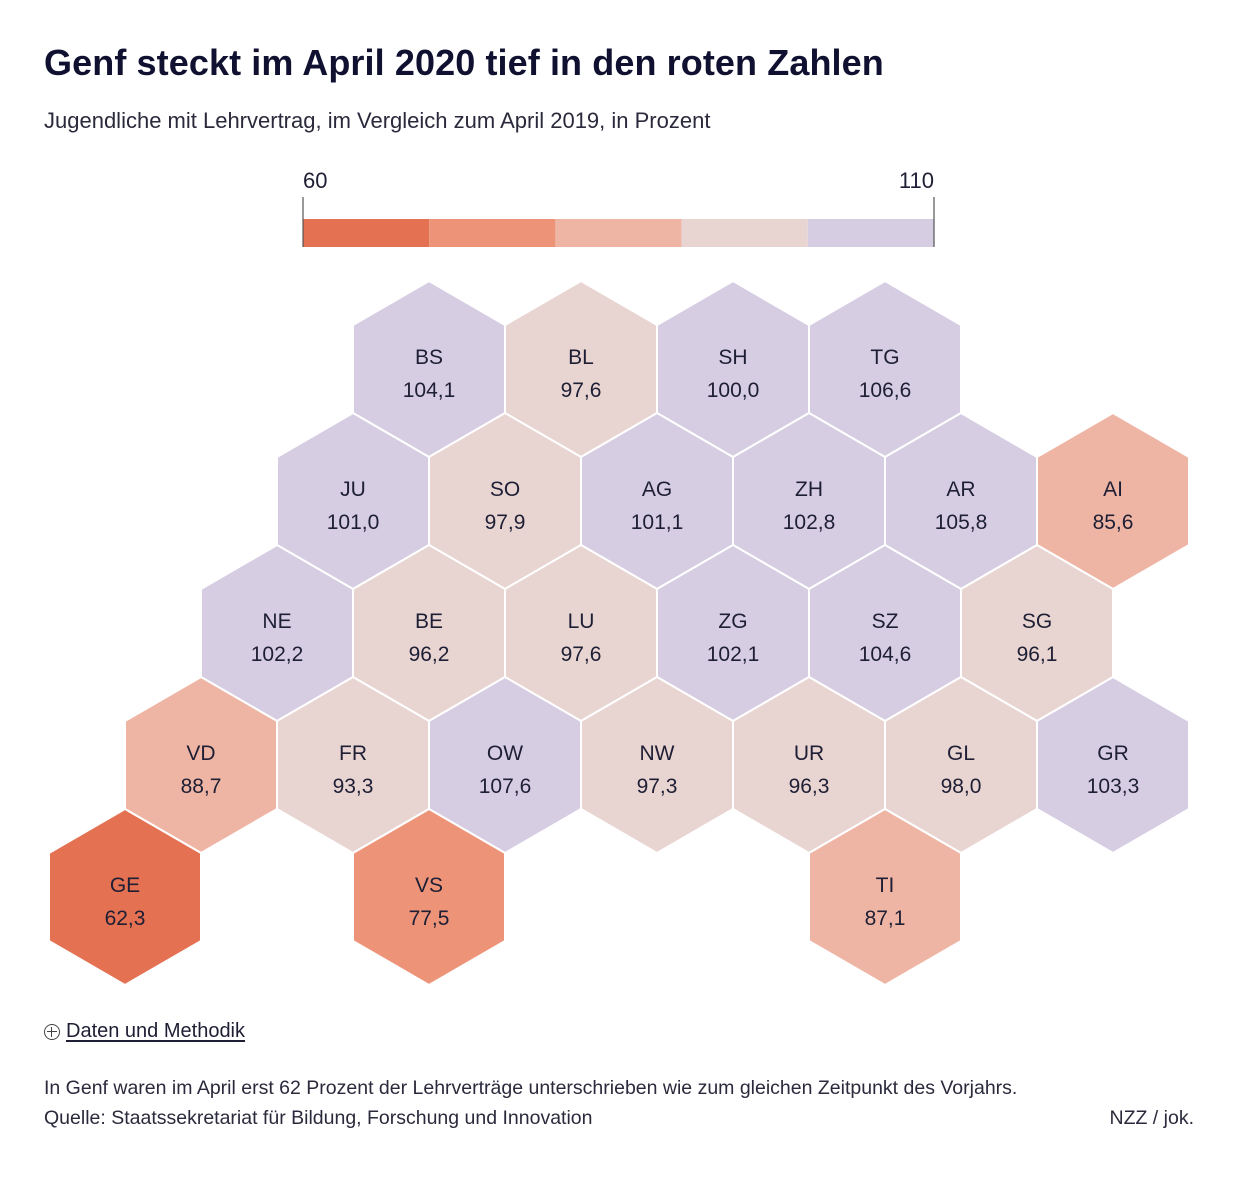 This screenshot has width=1236, height=1202. What do you see at coordinates (429, 885) in the screenshot?
I see `hex-code-label: VS` at bounding box center [429, 885].